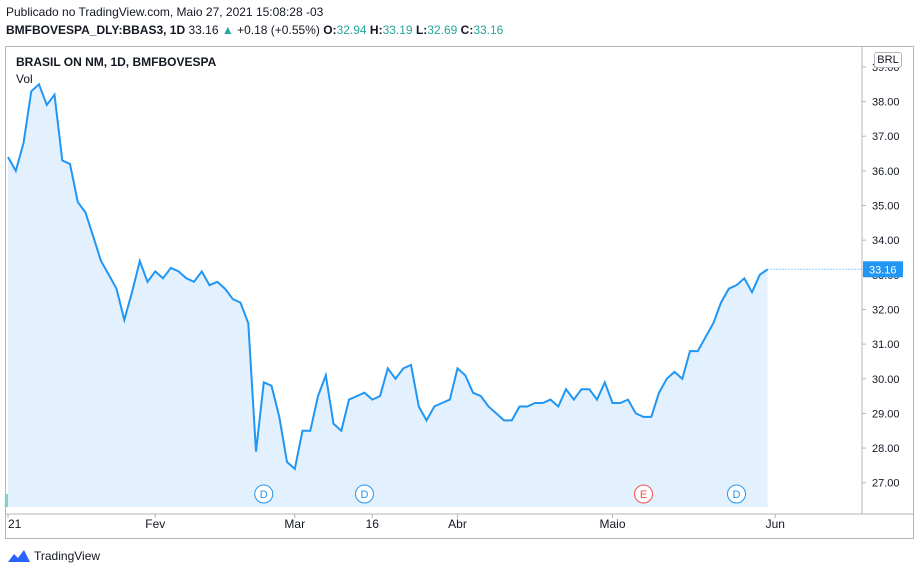  I want to click on change-value: +0.18 (+0.55%), so click(278, 30).